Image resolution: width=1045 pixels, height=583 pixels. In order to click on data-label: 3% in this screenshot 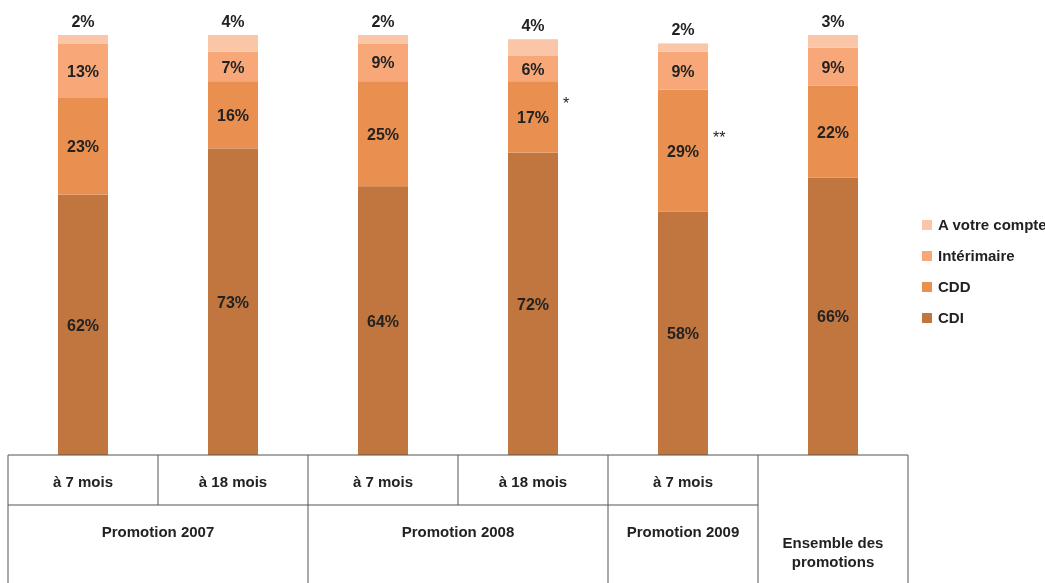, I will do `click(833, 21)`.